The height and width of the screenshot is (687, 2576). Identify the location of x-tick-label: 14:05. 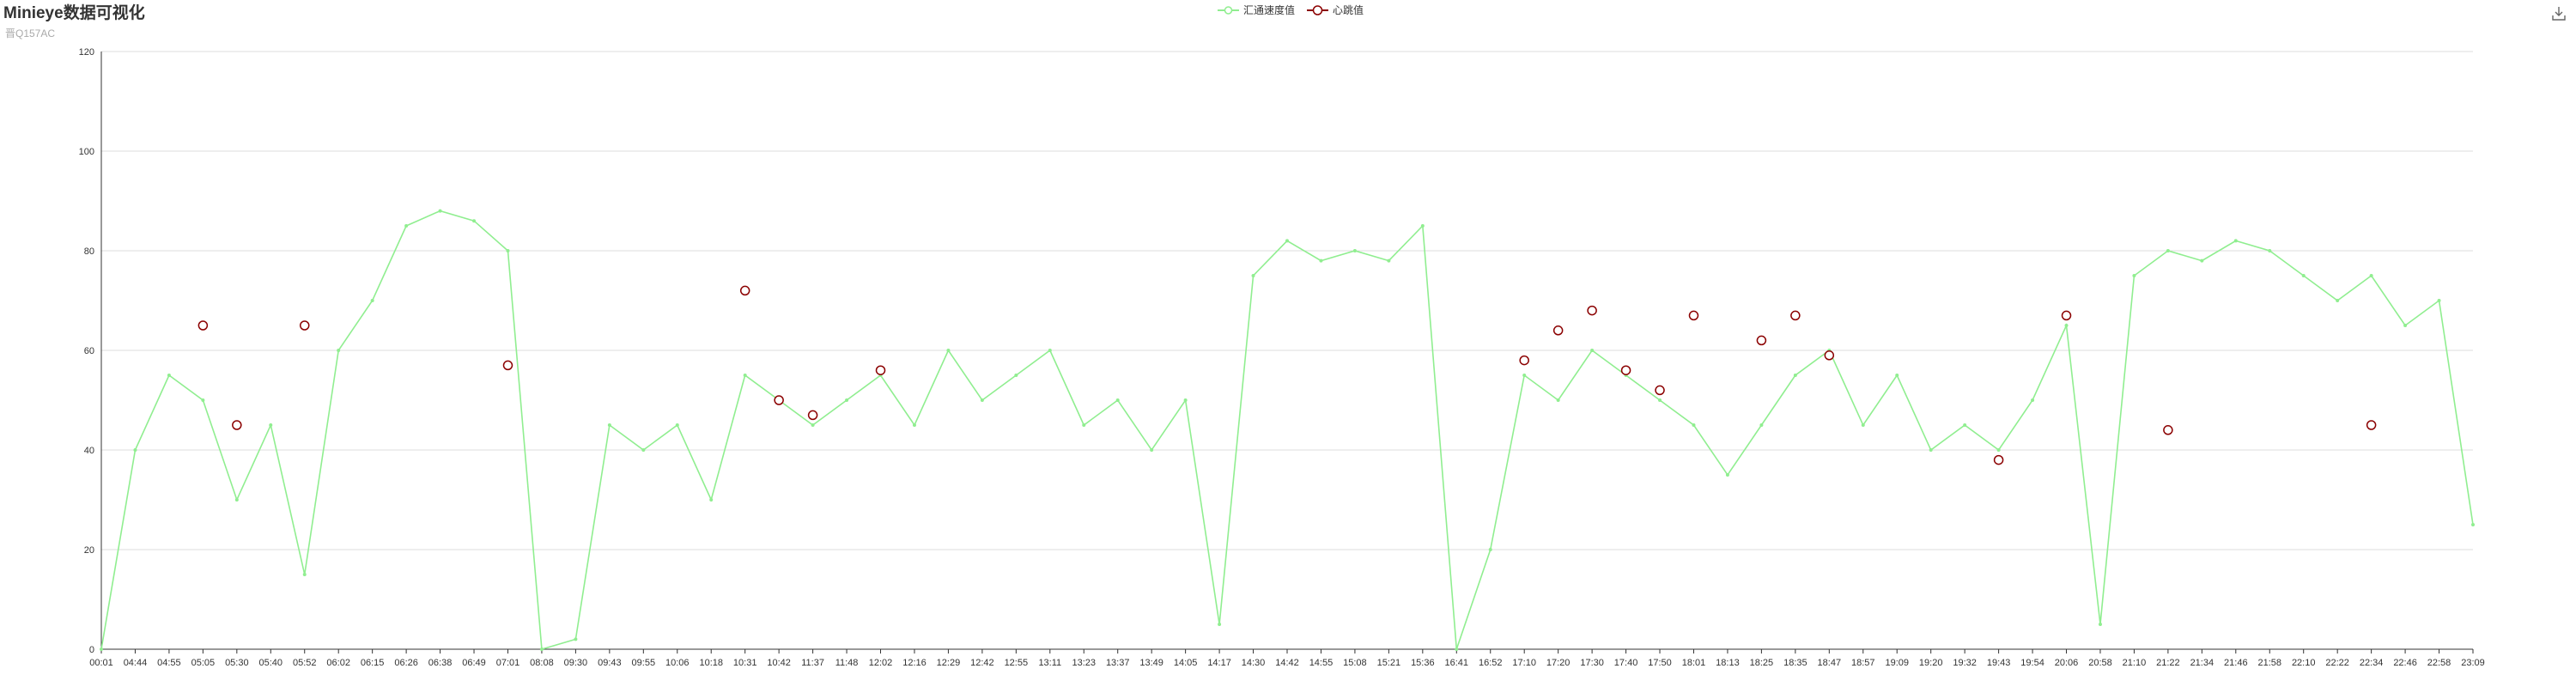
(1186, 663).